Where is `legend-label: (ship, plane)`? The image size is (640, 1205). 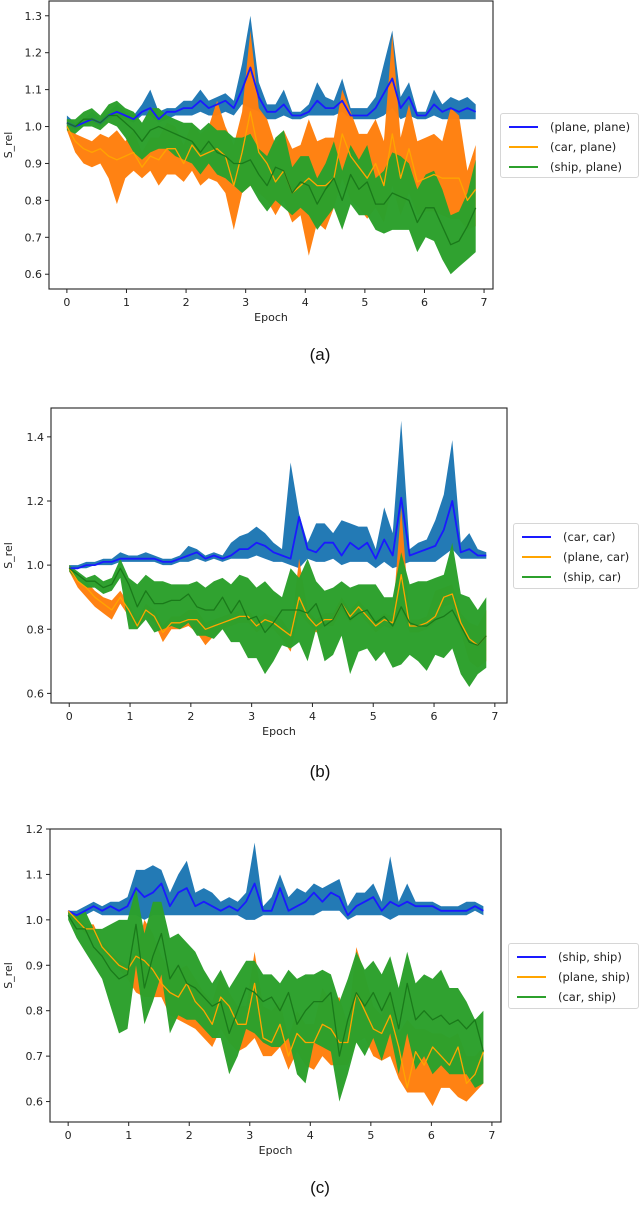
legend-label: (ship, plane) is located at coordinates (586, 167).